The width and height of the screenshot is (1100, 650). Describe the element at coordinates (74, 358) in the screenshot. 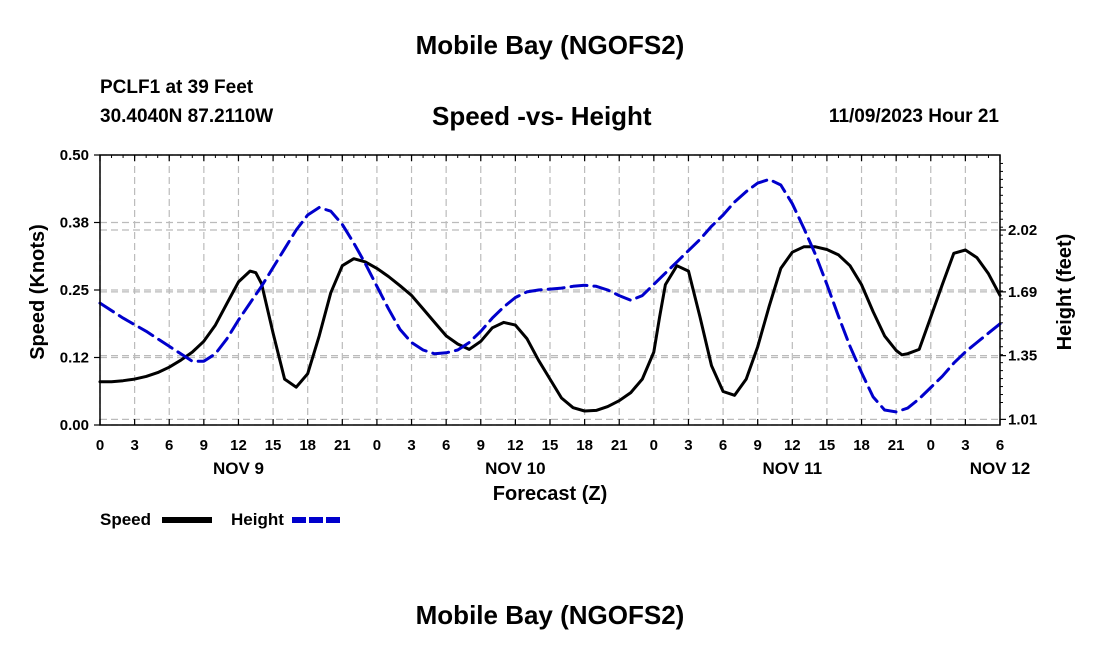

I see `y-tick-label-left: 0.12` at that location.